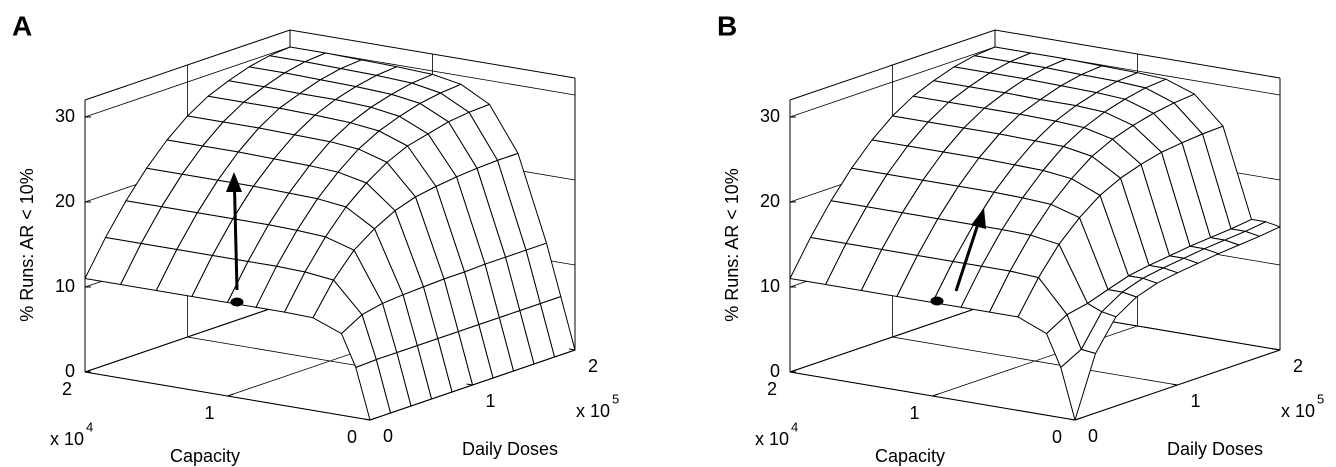 The height and width of the screenshot is (467, 1336). What do you see at coordinates (22, 25) in the screenshot?
I see `panel-label: A` at bounding box center [22, 25].